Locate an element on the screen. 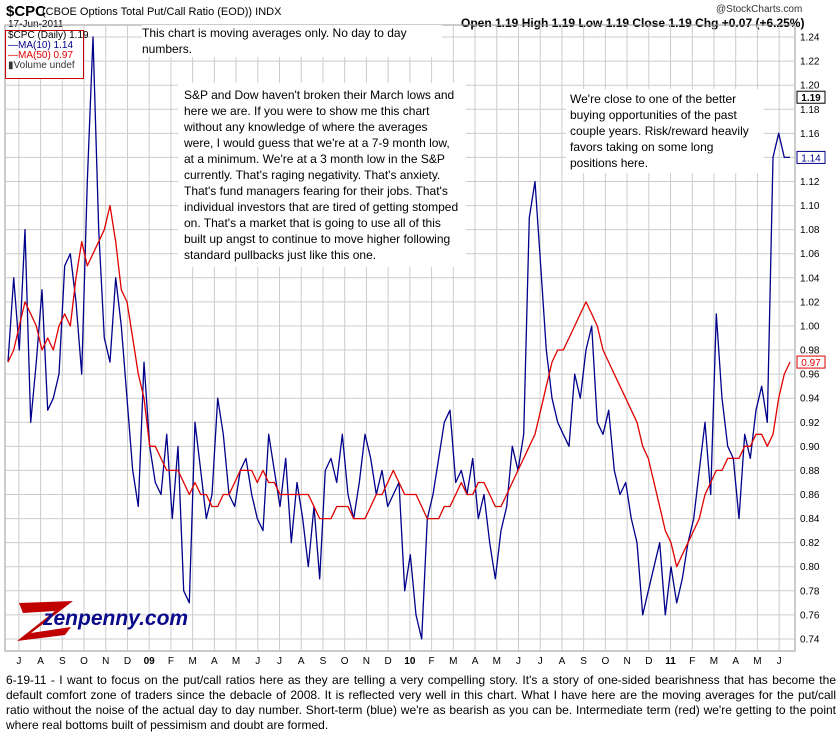 The height and width of the screenshot is (750, 840). y-tick-label: 1.20 is located at coordinates (810, 86).